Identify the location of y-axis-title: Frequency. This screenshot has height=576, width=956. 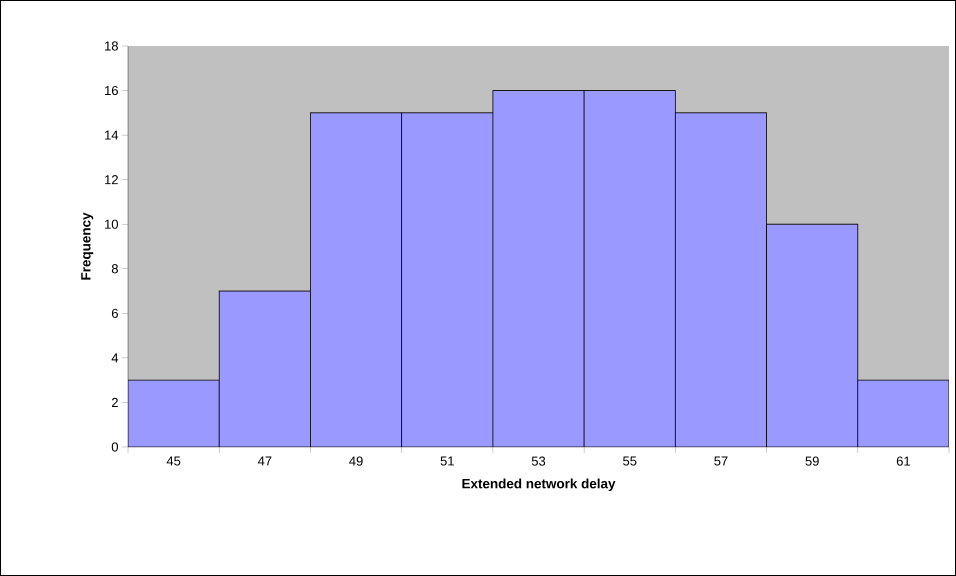
(87, 246).